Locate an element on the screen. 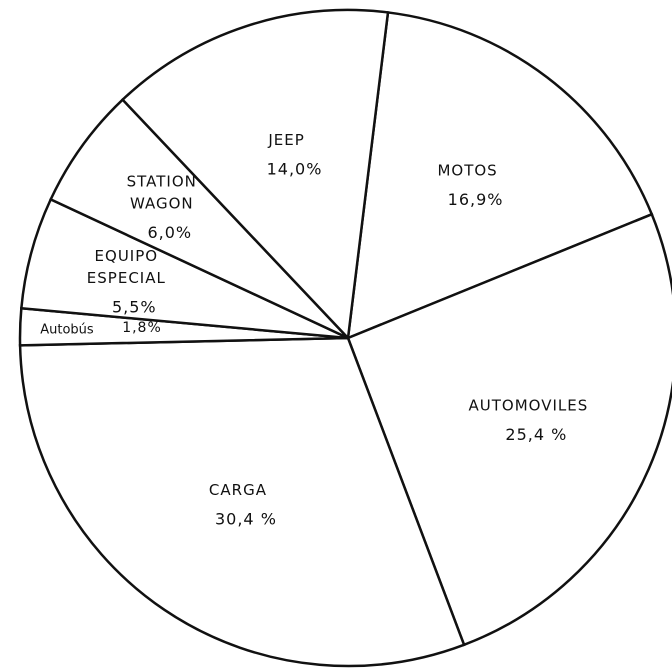  value-label: 30,4 % is located at coordinates (246, 519).